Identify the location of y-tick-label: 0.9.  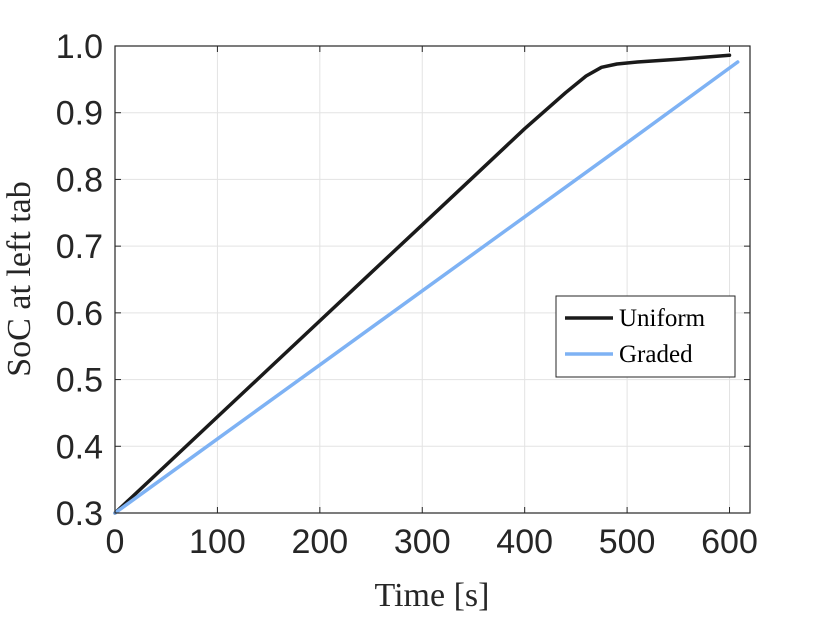
(79, 114).